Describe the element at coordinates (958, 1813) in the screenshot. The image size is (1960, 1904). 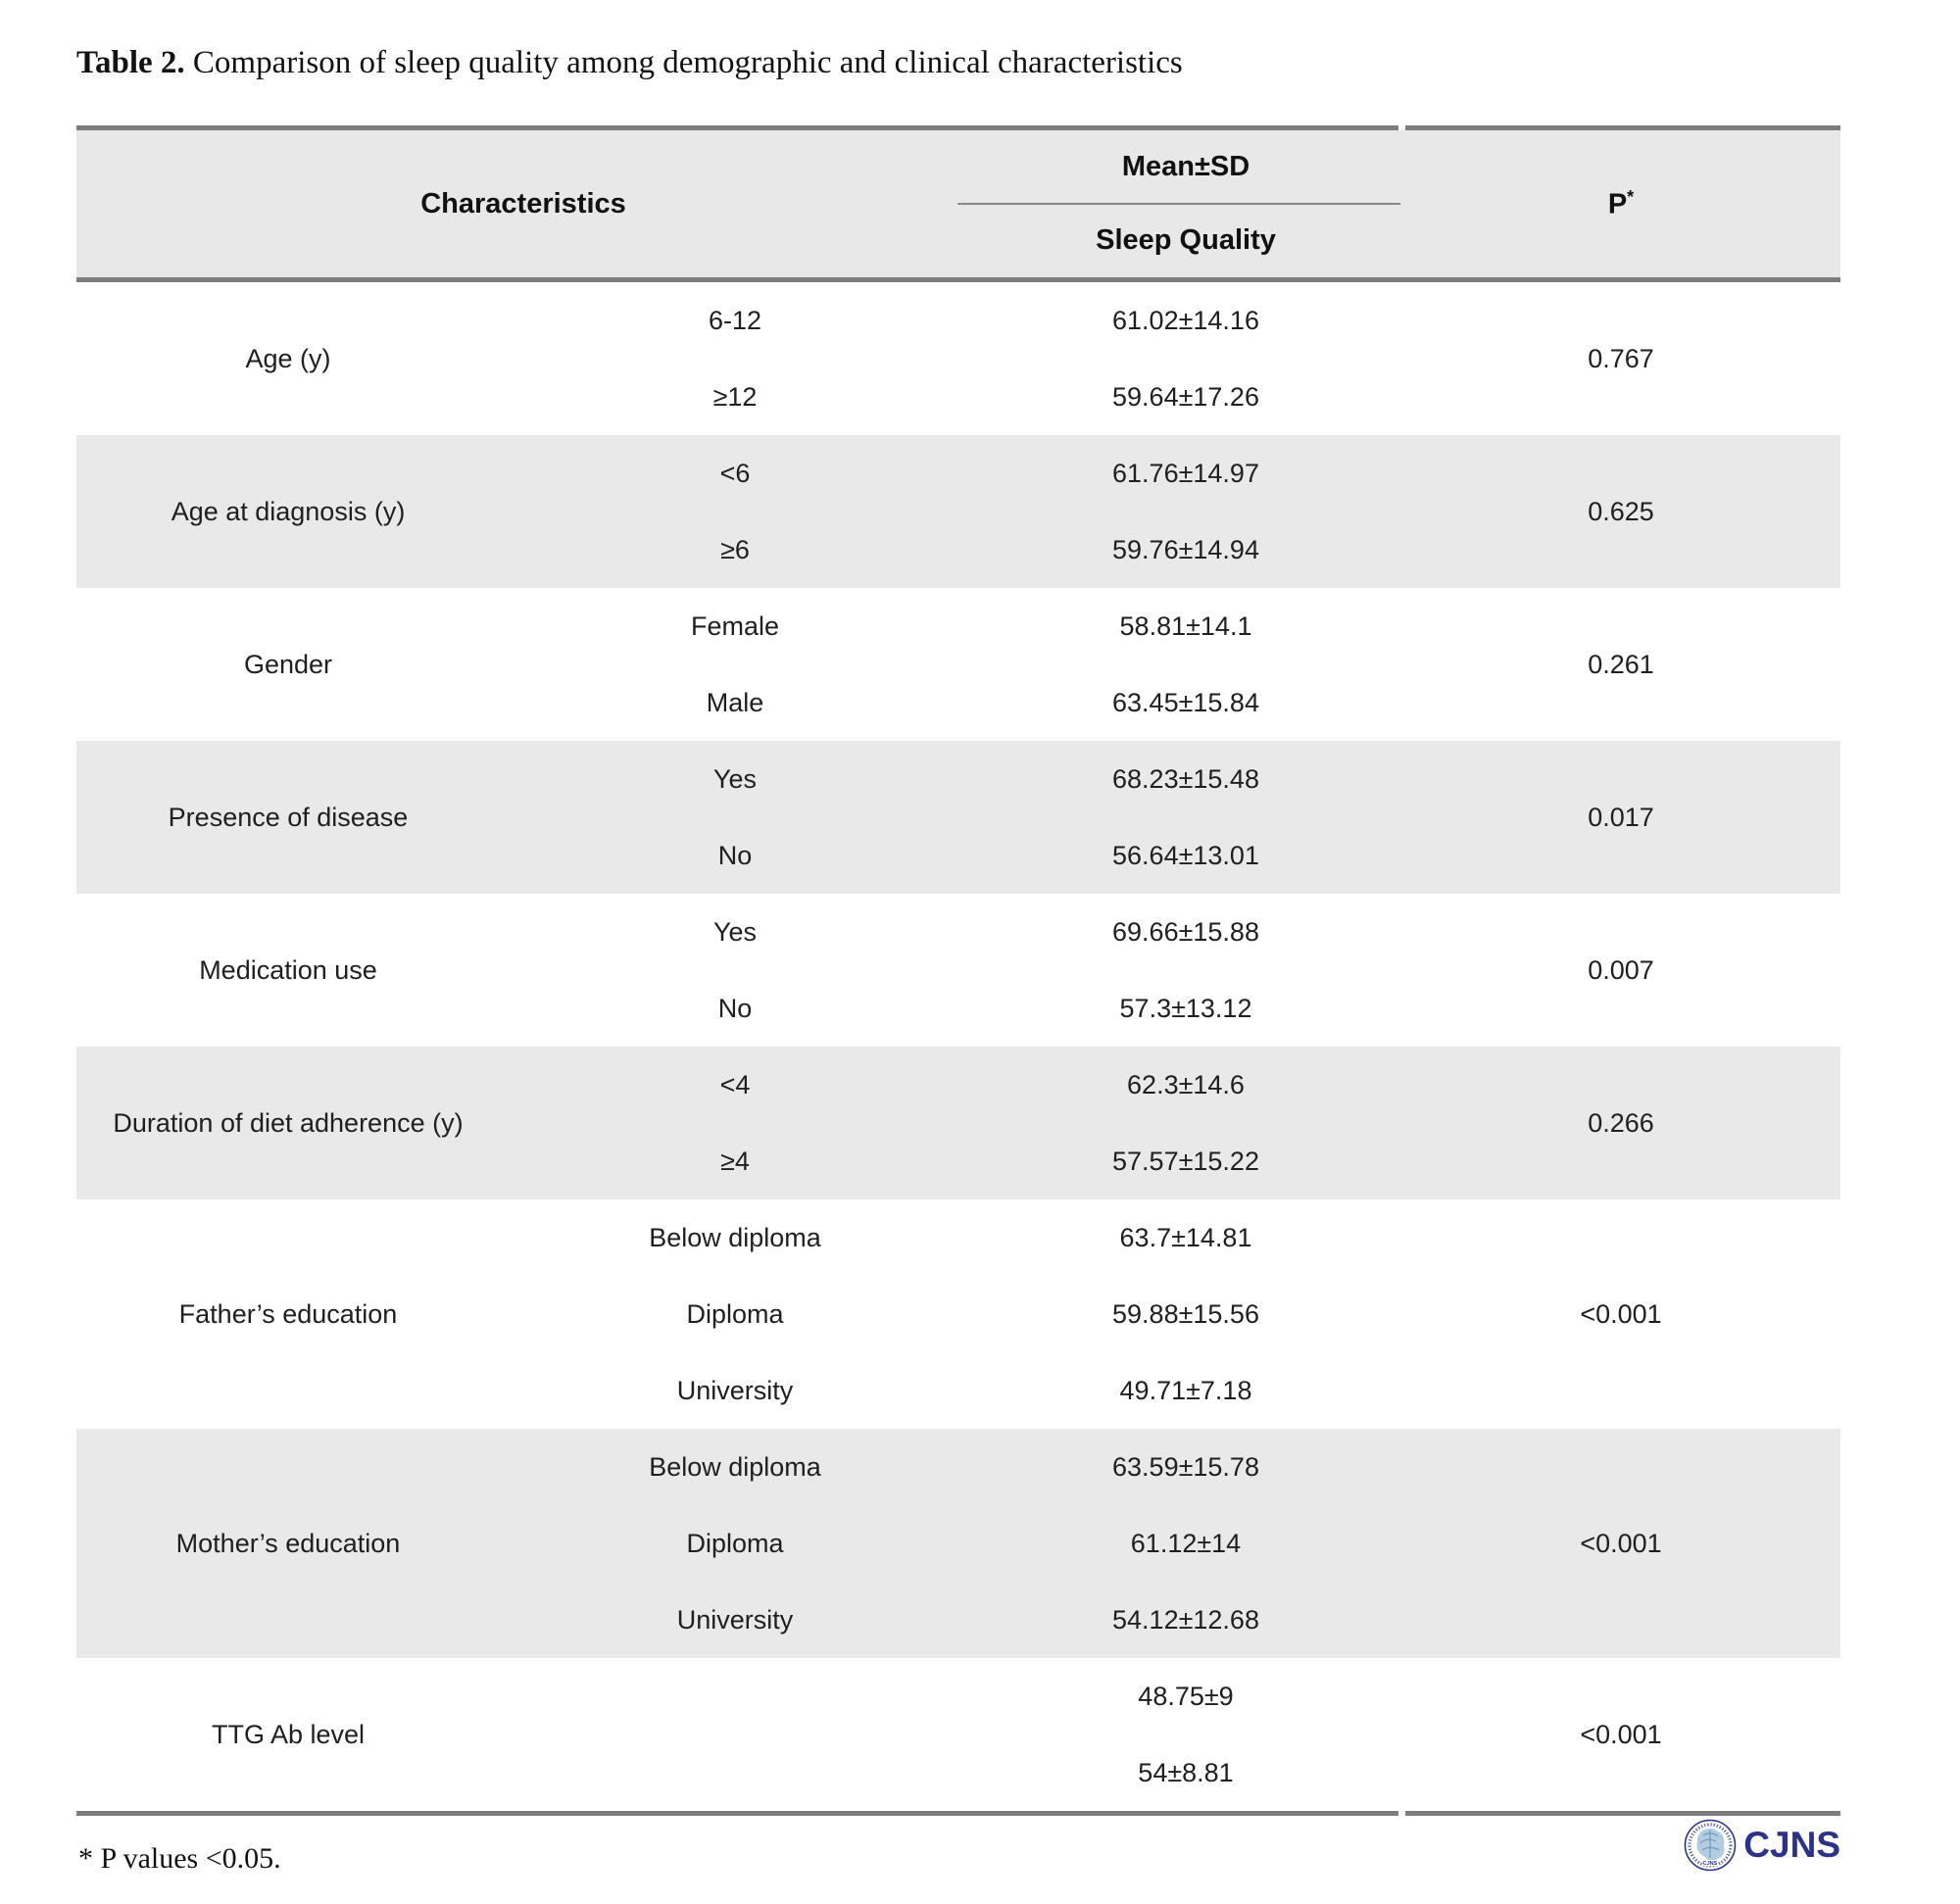
I see `table-bottom-border` at that location.